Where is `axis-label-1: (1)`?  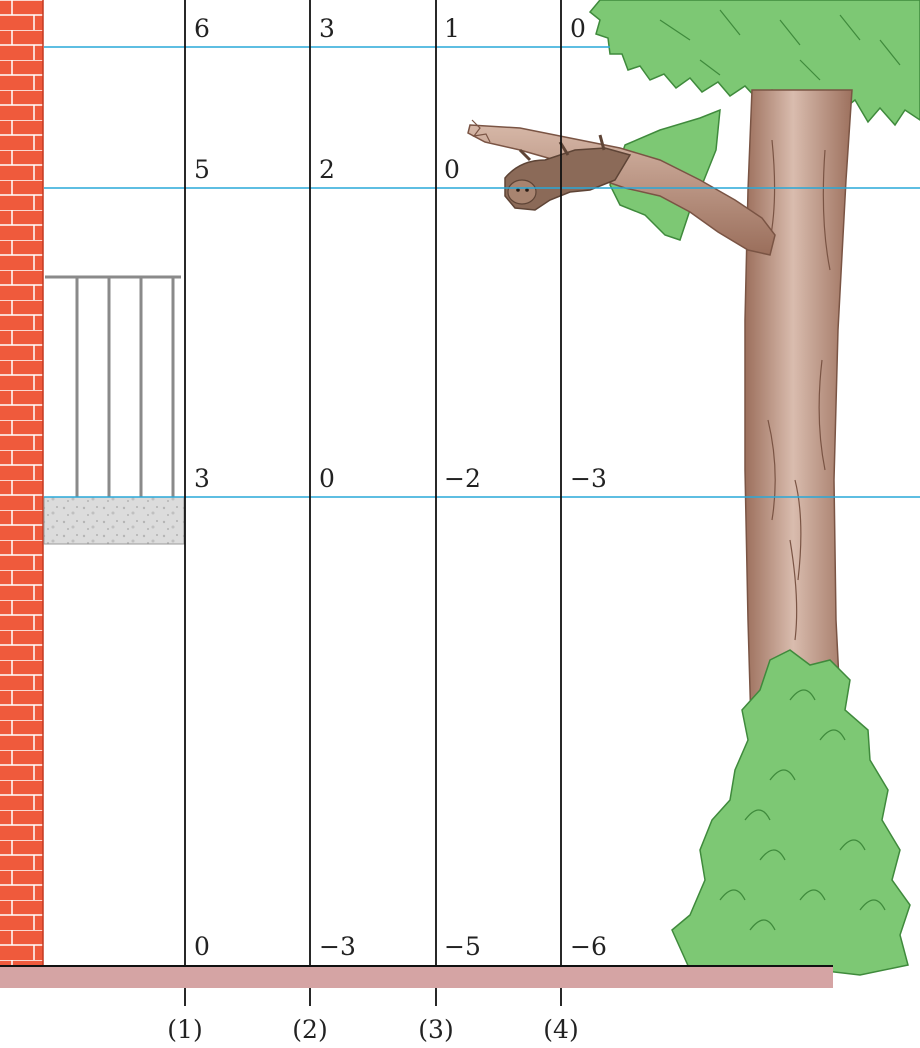 axis-label-1: (1) is located at coordinates (184, 1029).